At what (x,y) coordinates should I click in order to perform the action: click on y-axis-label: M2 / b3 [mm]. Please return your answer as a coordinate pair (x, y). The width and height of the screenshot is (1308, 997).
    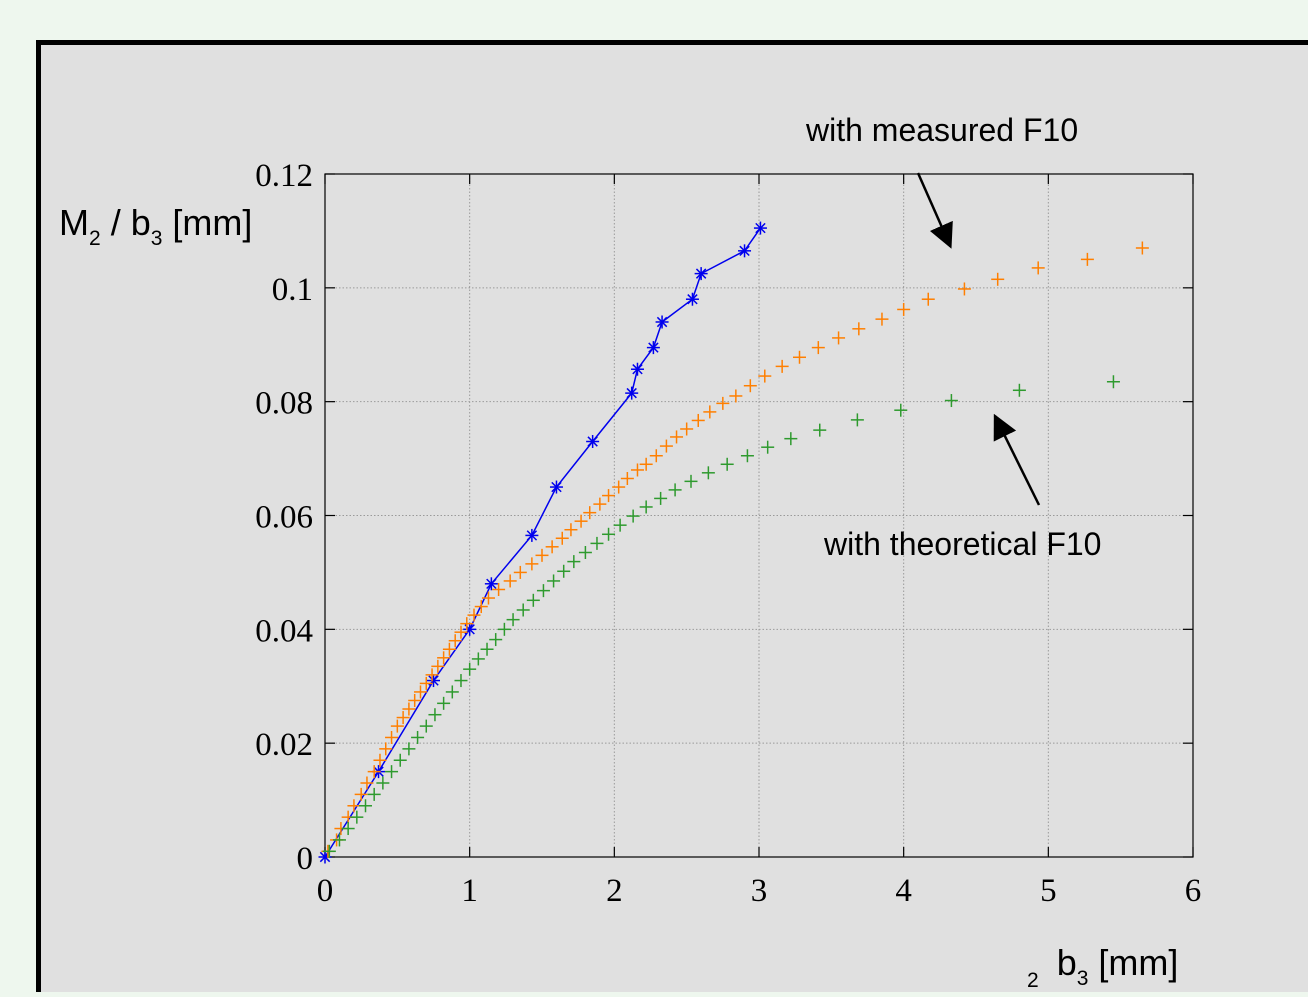
    Looking at the image, I should click on (155, 226).